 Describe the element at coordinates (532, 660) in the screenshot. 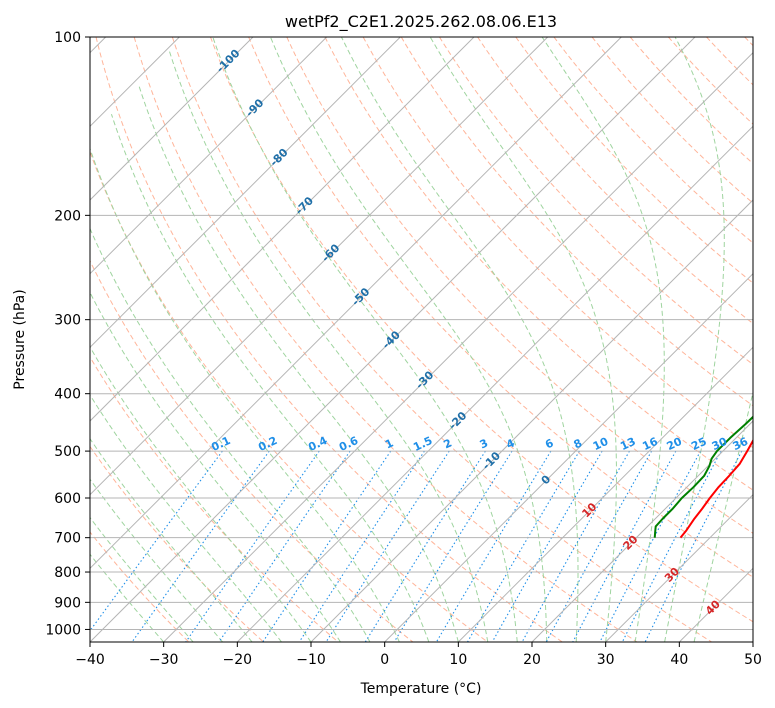

I see `x-tick-label: 20` at that location.